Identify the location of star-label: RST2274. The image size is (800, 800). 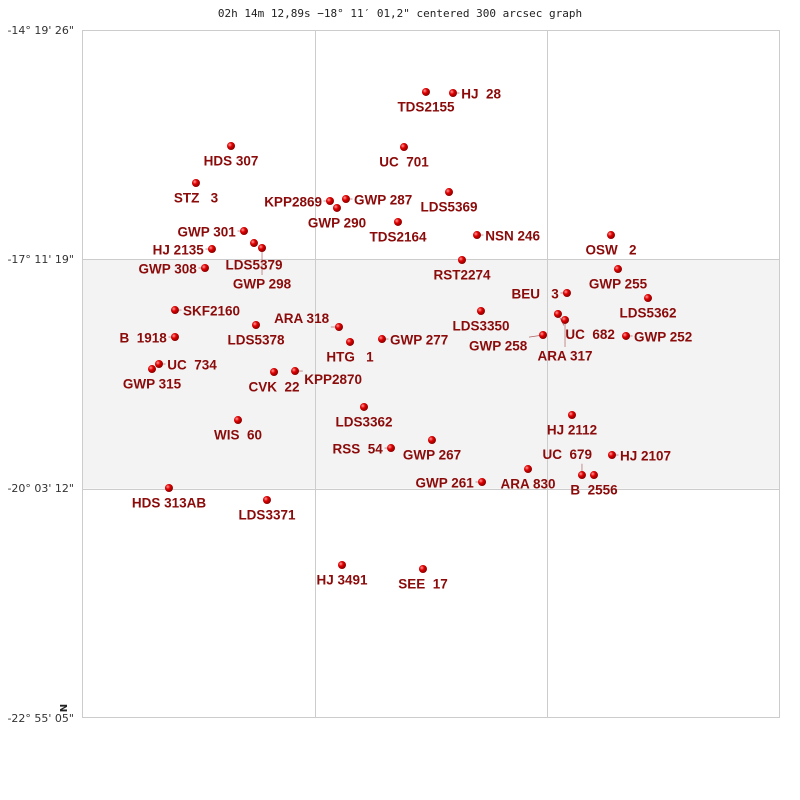
(462, 275).